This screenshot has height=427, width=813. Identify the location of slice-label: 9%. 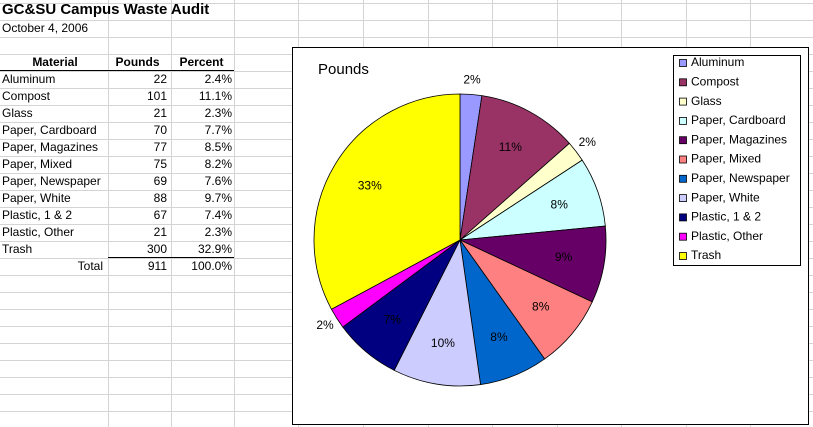
(564, 257).